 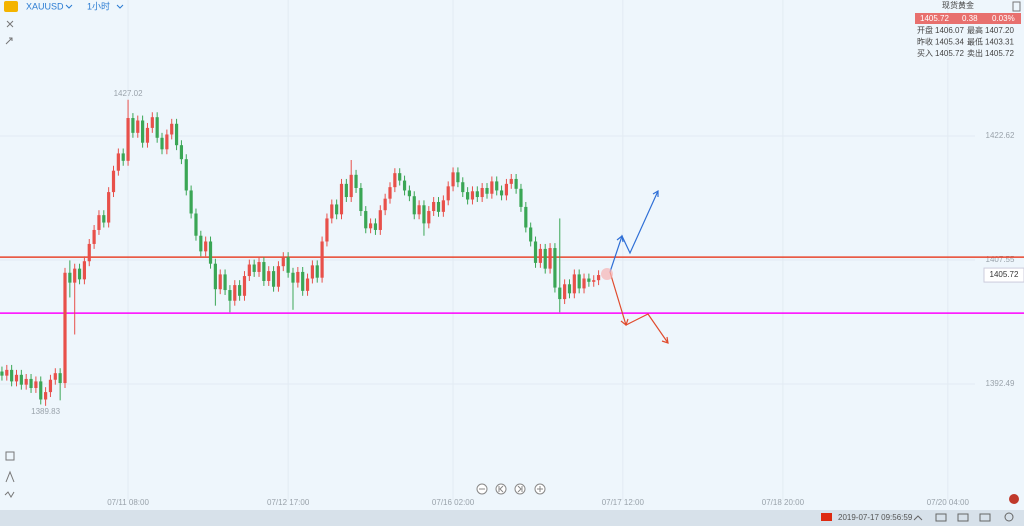 I want to click on y-tick-label: 1392.49, so click(x=1000, y=383).